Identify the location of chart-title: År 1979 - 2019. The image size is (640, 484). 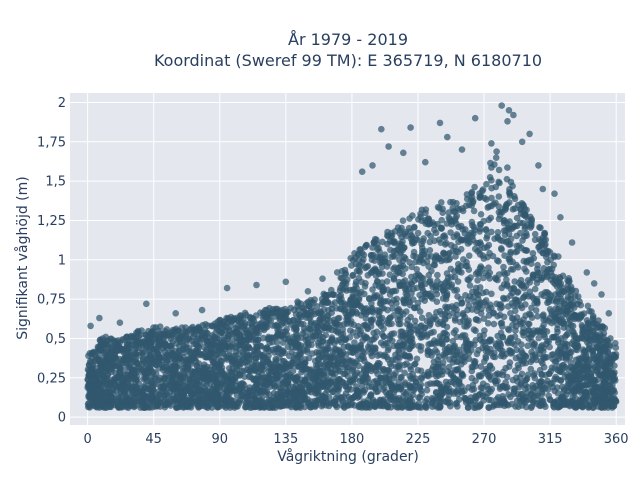
(348, 39).